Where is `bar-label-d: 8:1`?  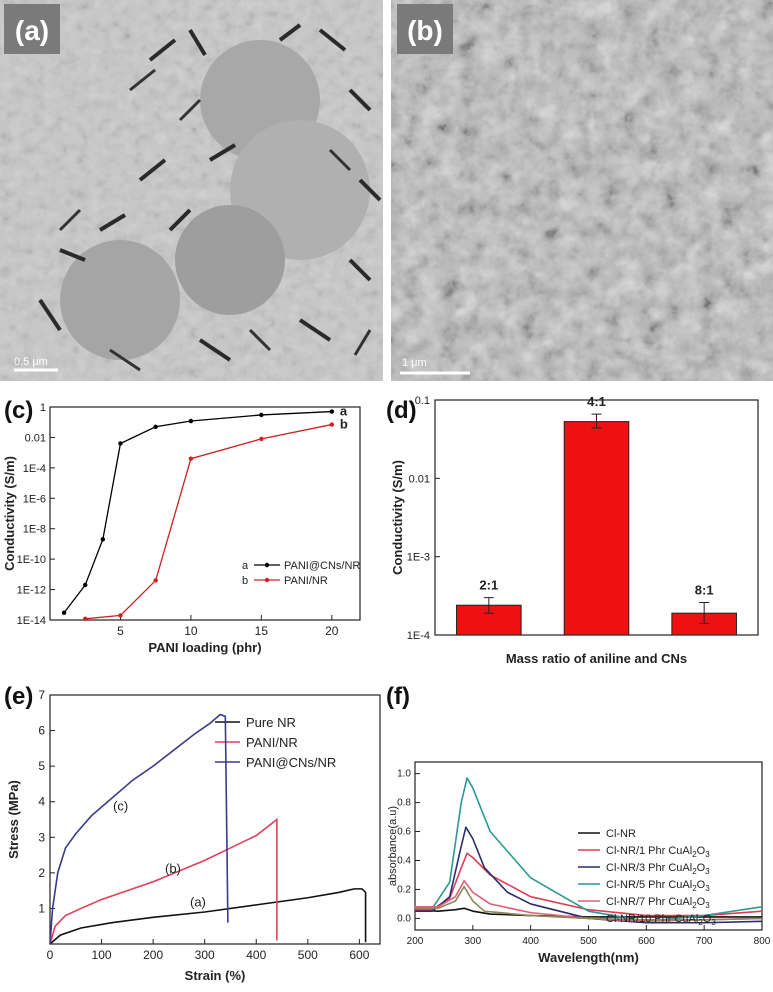 bar-label-d: 8:1 is located at coordinates (704, 589).